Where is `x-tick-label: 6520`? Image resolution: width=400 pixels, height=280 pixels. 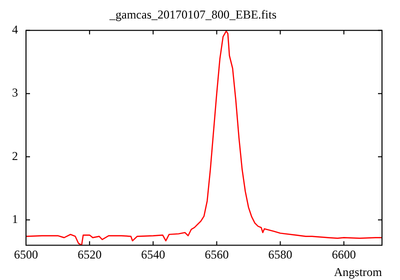 x-tick-label: 6520 is located at coordinates (90, 255).